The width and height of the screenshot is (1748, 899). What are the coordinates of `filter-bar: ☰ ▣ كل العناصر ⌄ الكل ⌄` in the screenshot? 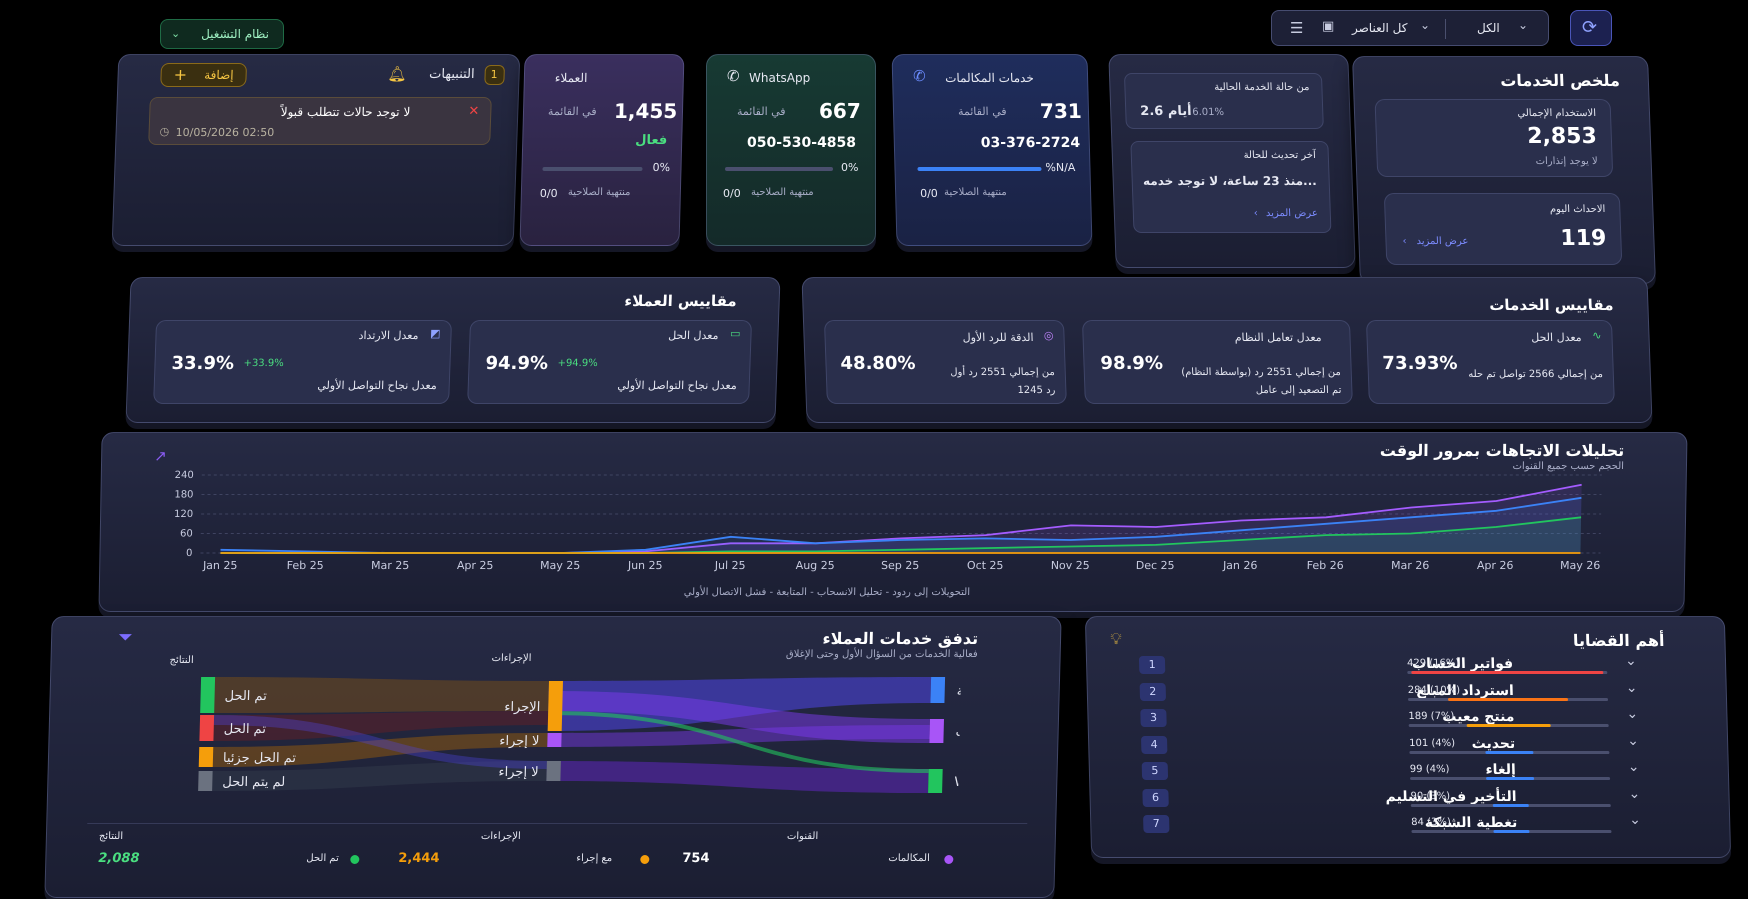 It's located at (1410, 28).